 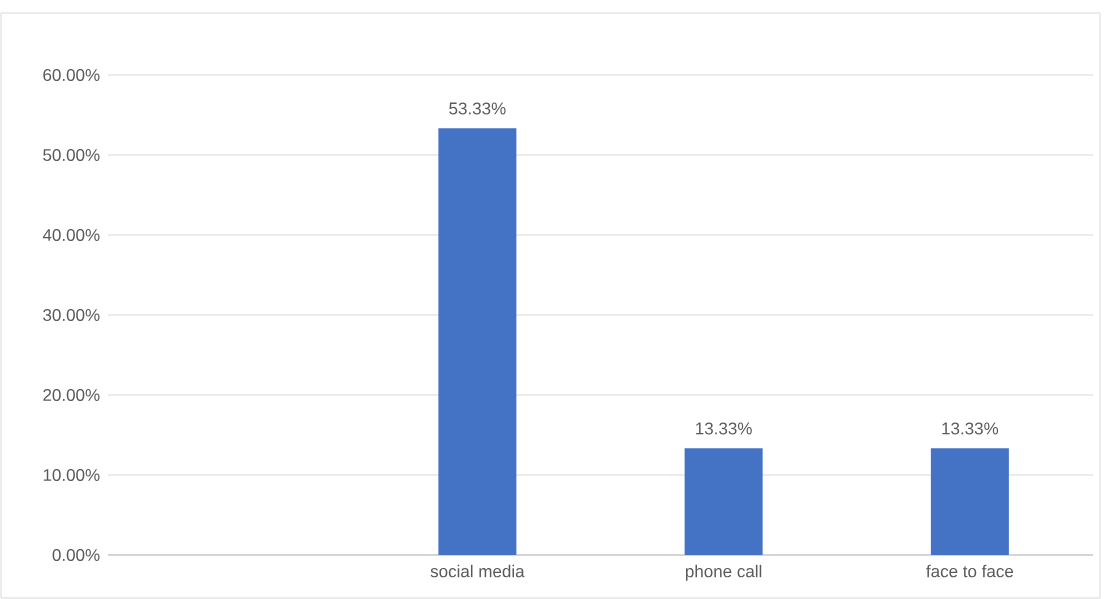 I want to click on y-tick-label: 10.00%, so click(x=71, y=475).